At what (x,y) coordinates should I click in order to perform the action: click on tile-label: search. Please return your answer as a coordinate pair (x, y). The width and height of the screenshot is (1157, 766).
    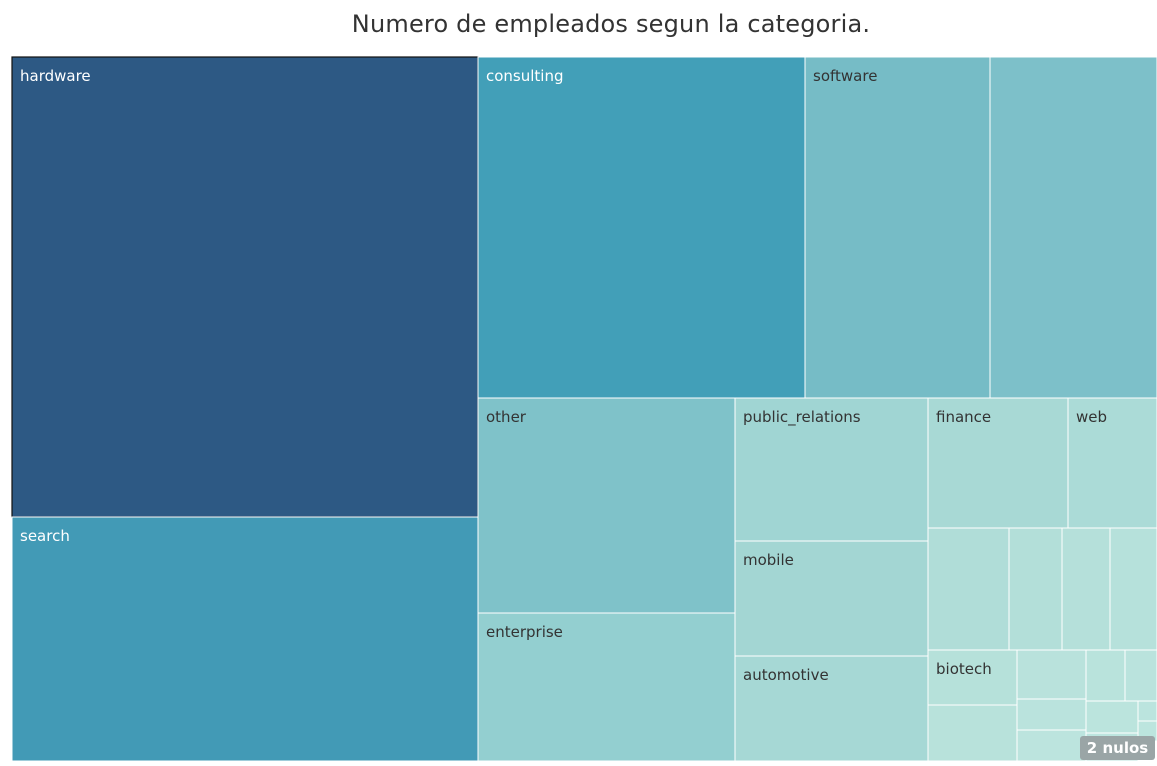
    Looking at the image, I should click on (45, 536).